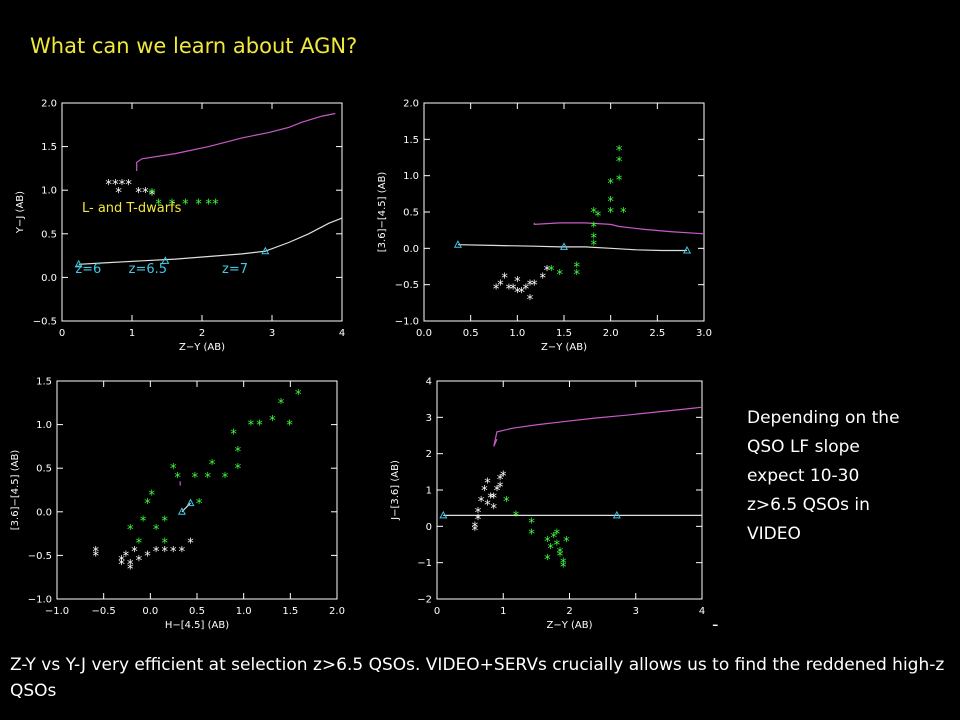  I want to click on x-tick-label: 3, so click(636, 611).